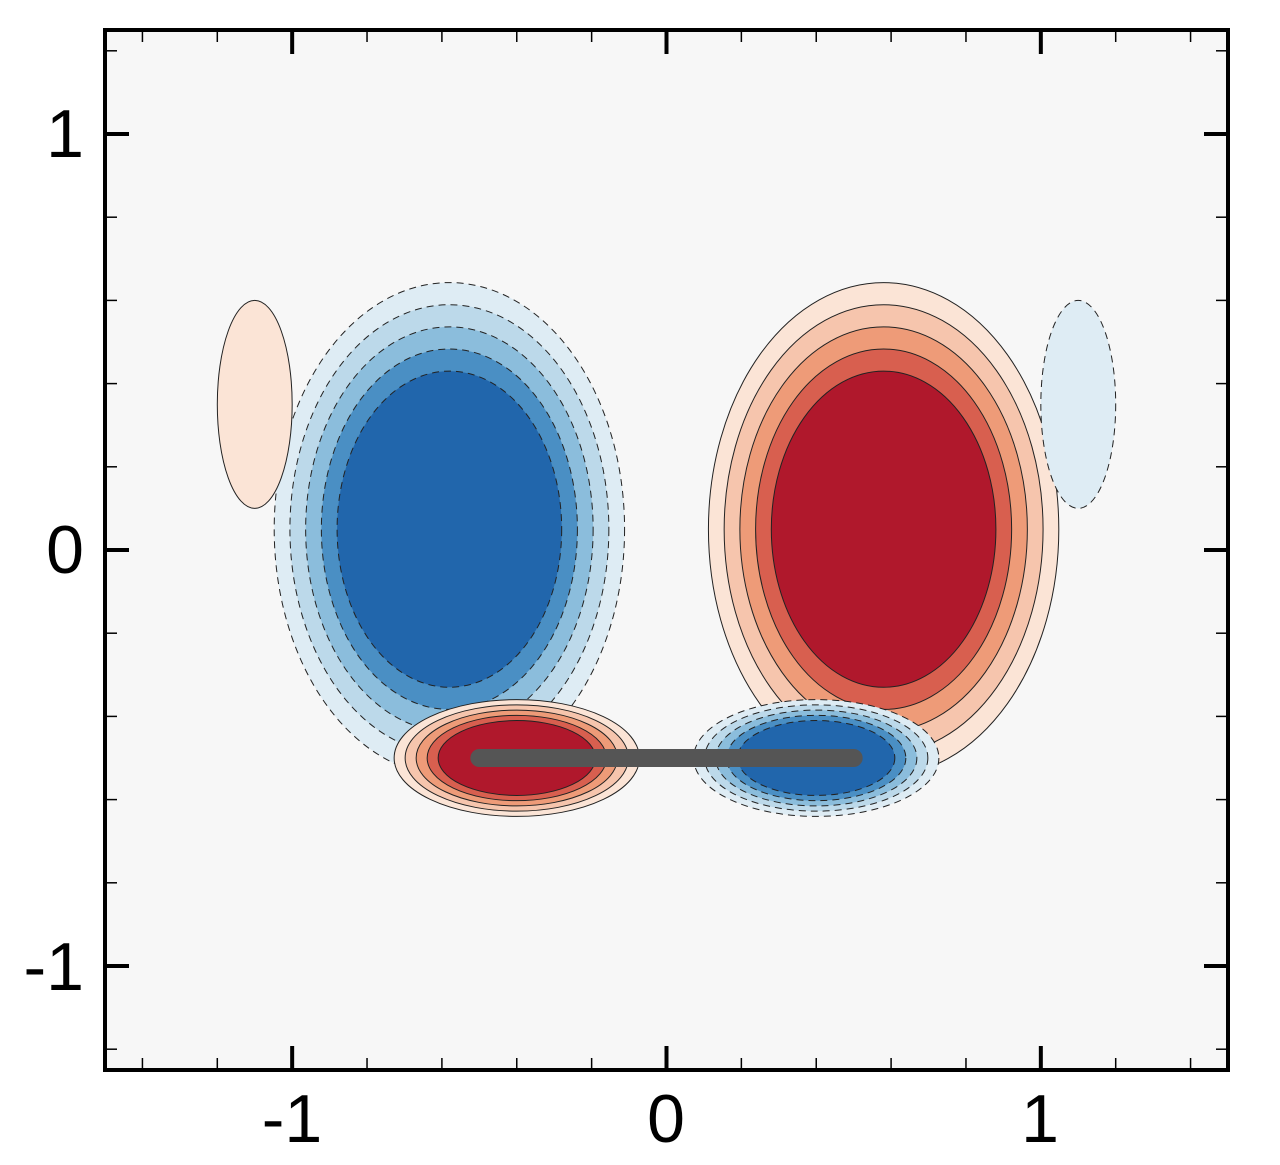 This screenshot has height=1165, width=1280. What do you see at coordinates (1040, 1119) in the screenshot?
I see `x-tick-label: 1` at bounding box center [1040, 1119].